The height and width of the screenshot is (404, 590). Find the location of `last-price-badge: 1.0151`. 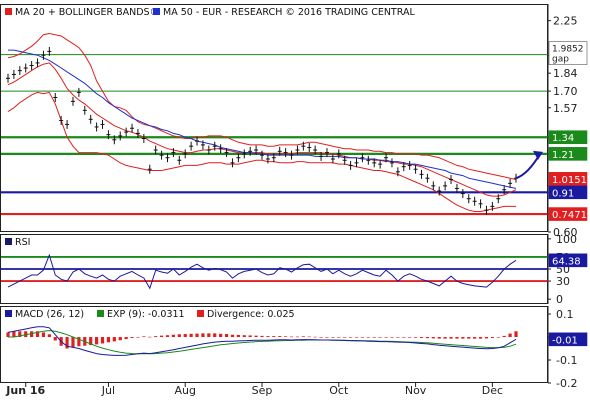

last-price-badge: 1.0151 is located at coordinates (569, 180).